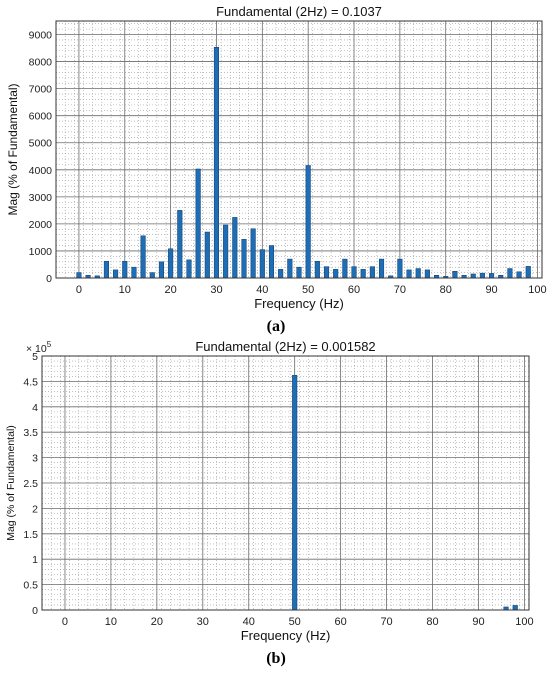  What do you see at coordinates (30, 382) in the screenshot?
I see `y-tick-label: 4.5` at bounding box center [30, 382].